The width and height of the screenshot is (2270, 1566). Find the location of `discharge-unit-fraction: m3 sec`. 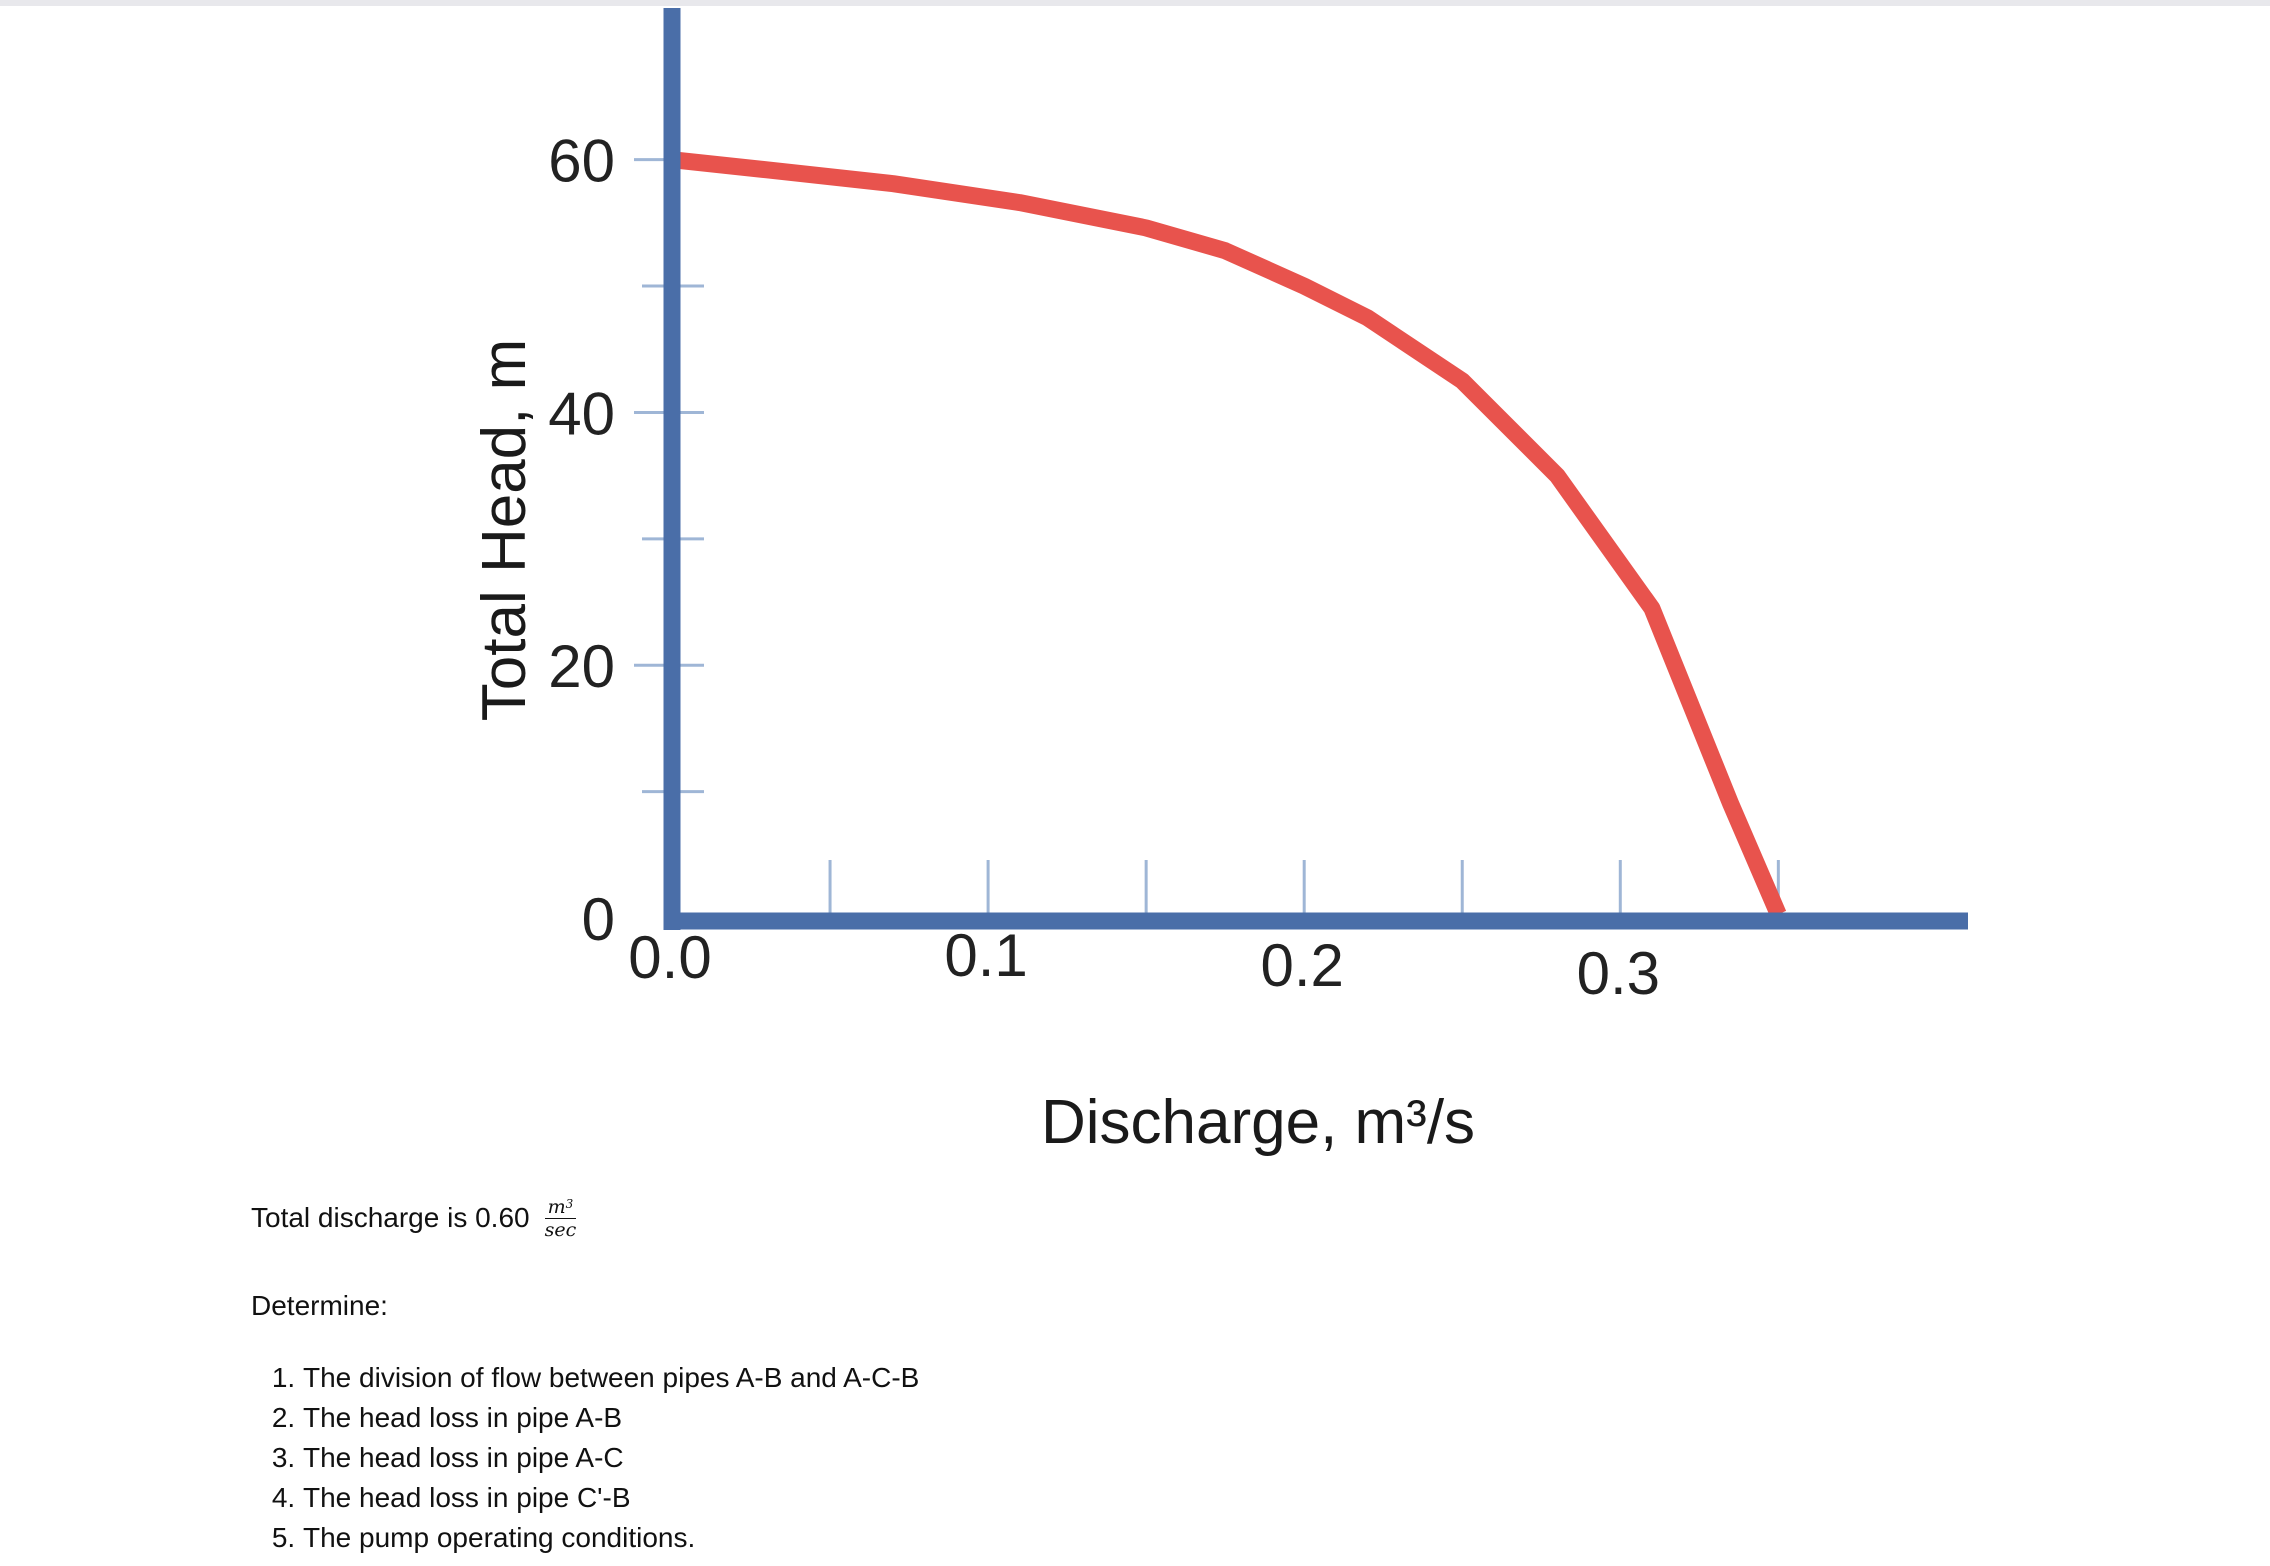

discharge-unit-fraction: m3 sec is located at coordinates (561, 1218).